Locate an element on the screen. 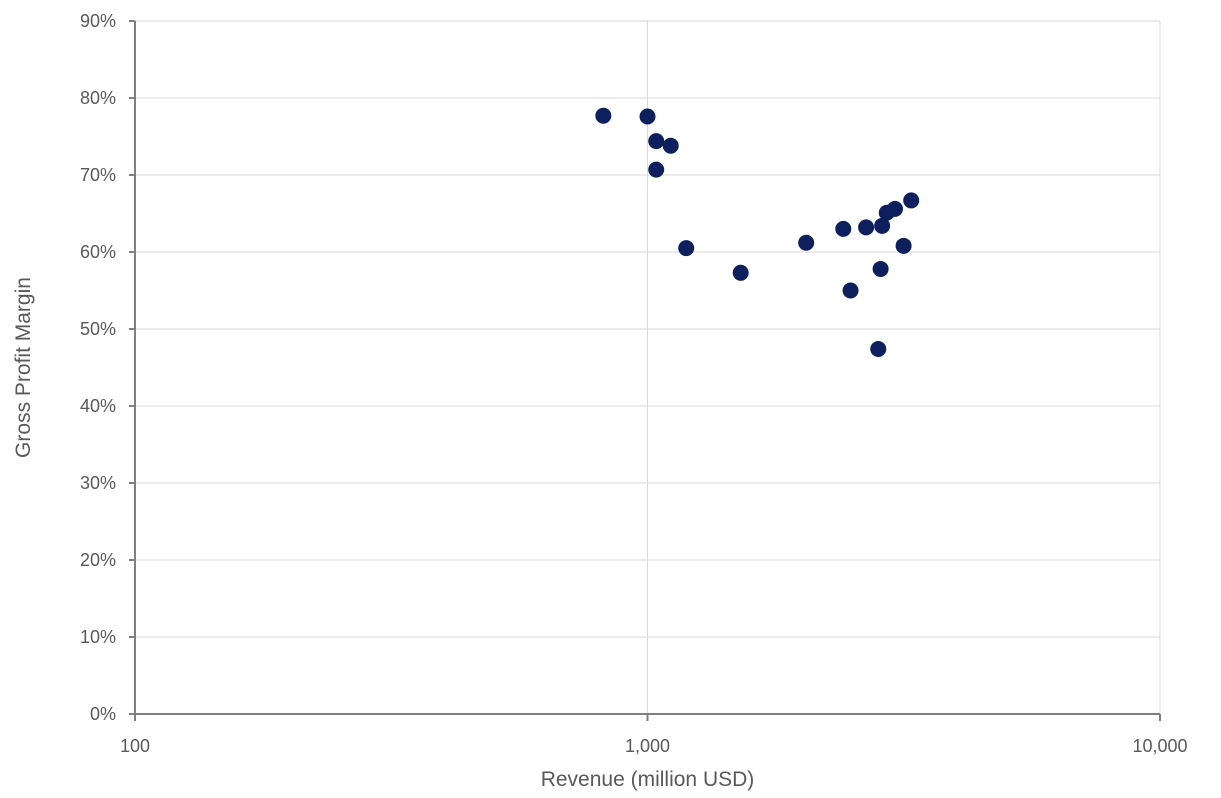 The image size is (1221, 798). y-tick-label: 10% is located at coordinates (98, 637).